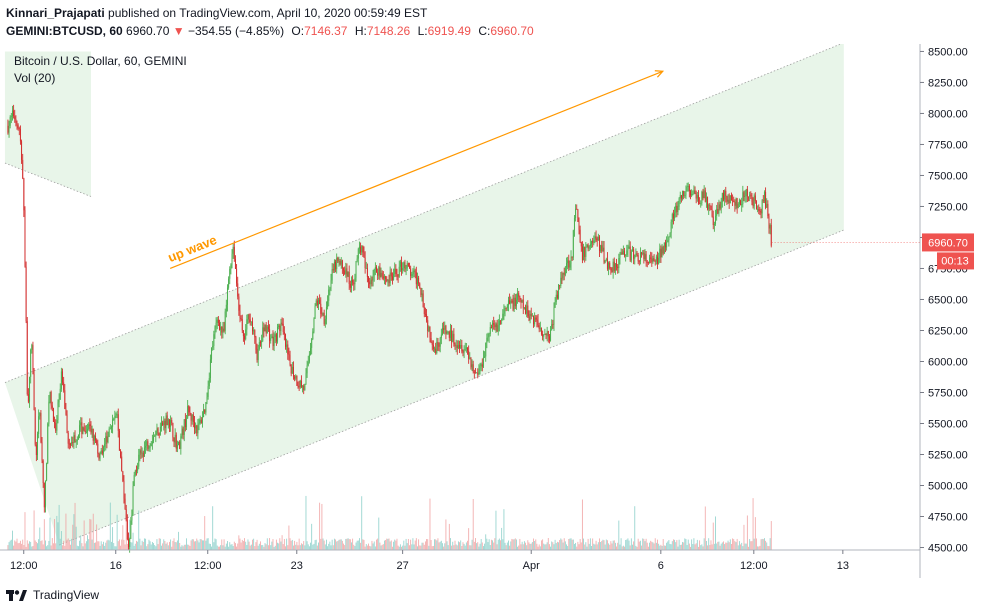  Describe the element at coordinates (389, 522) in the screenshot. I see `volume-layer` at that location.